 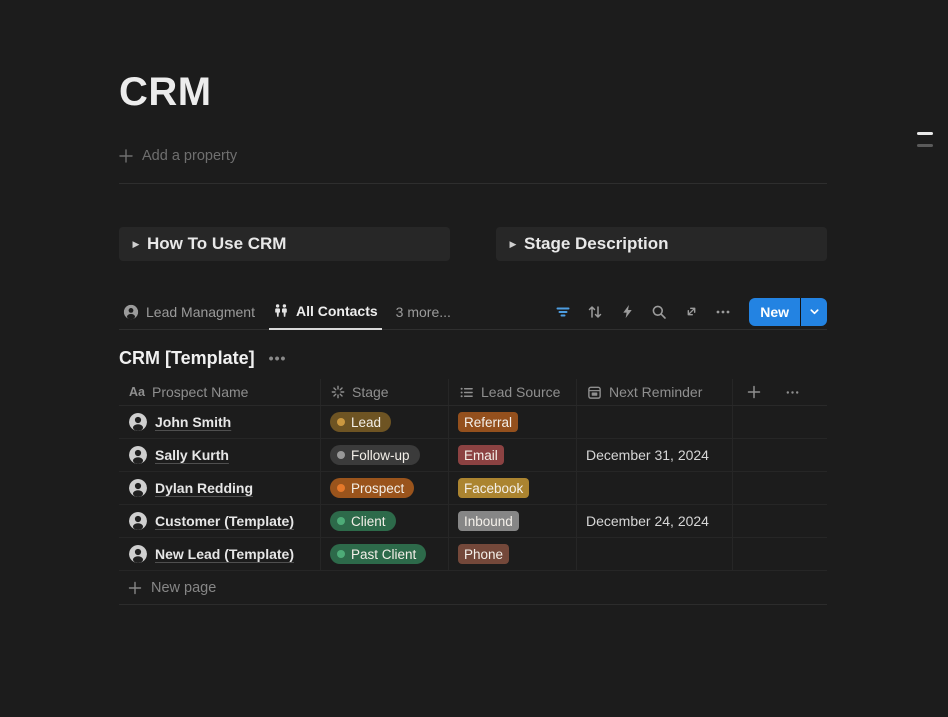 I want to click on new-button-divider, so click(x=800, y=311).